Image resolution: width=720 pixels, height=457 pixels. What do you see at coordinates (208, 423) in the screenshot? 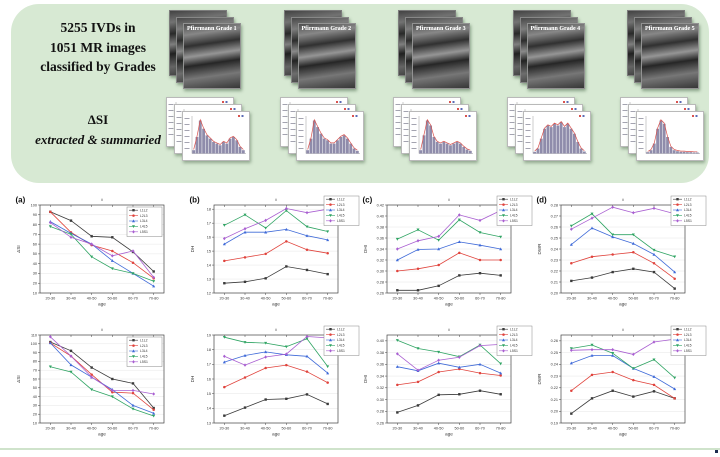
I see `svg-text: 13` at bounding box center [208, 423].